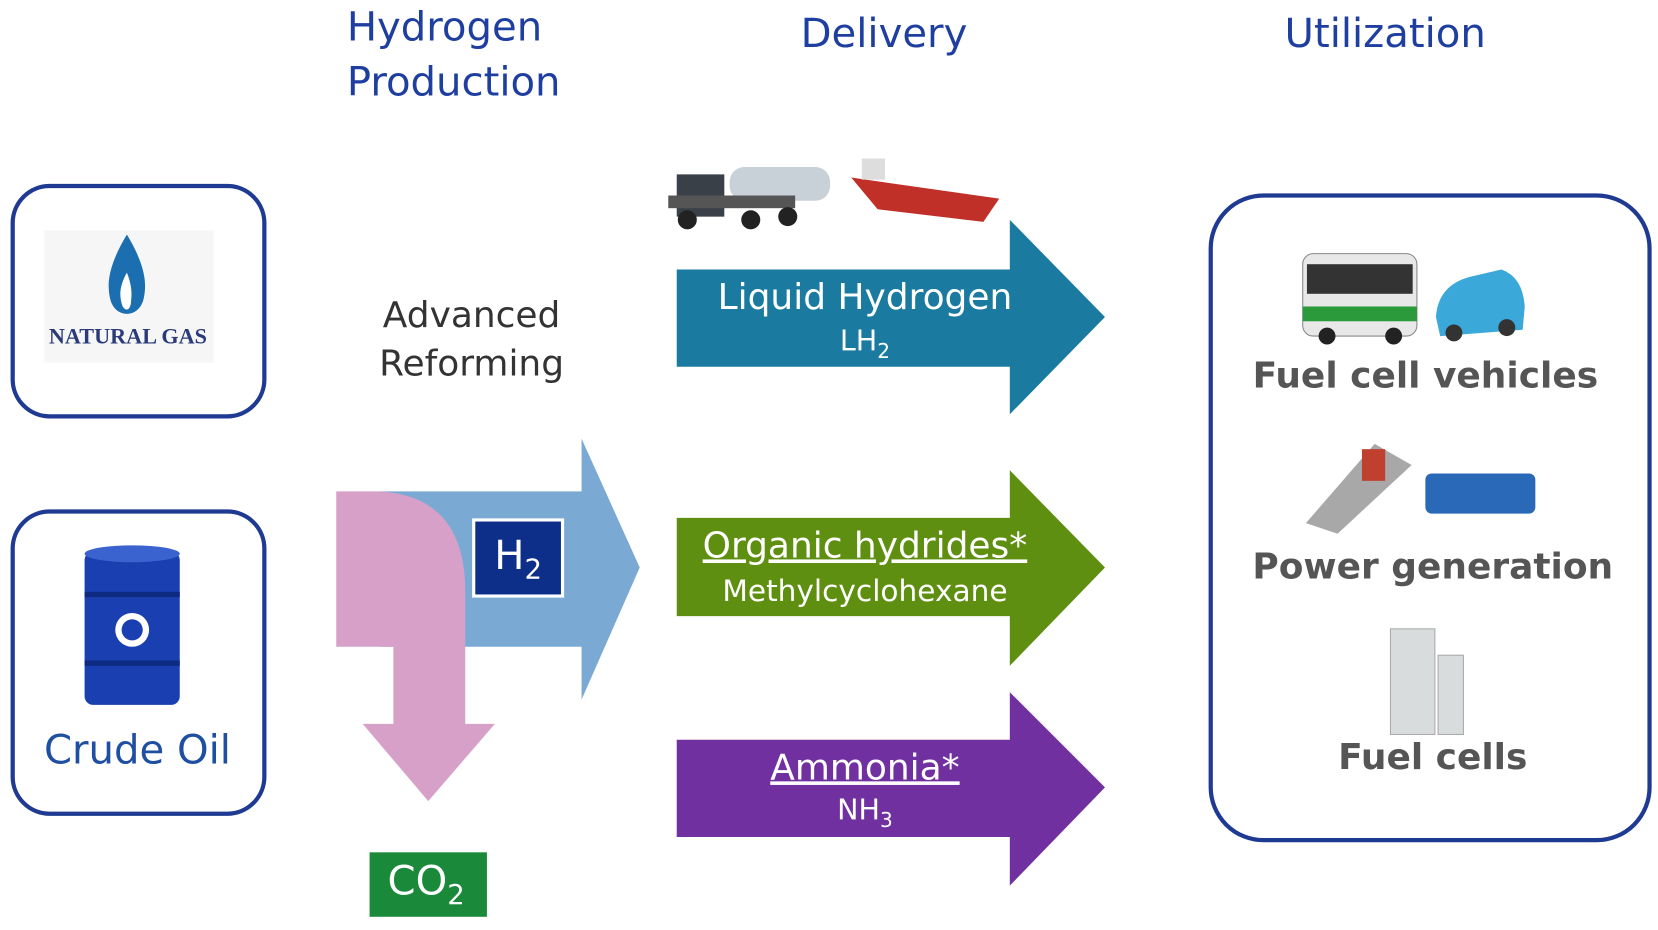 This screenshot has height=930, width=1658. What do you see at coordinates (128, 335) in the screenshot?
I see `source-label: NATURAL GAS` at bounding box center [128, 335].